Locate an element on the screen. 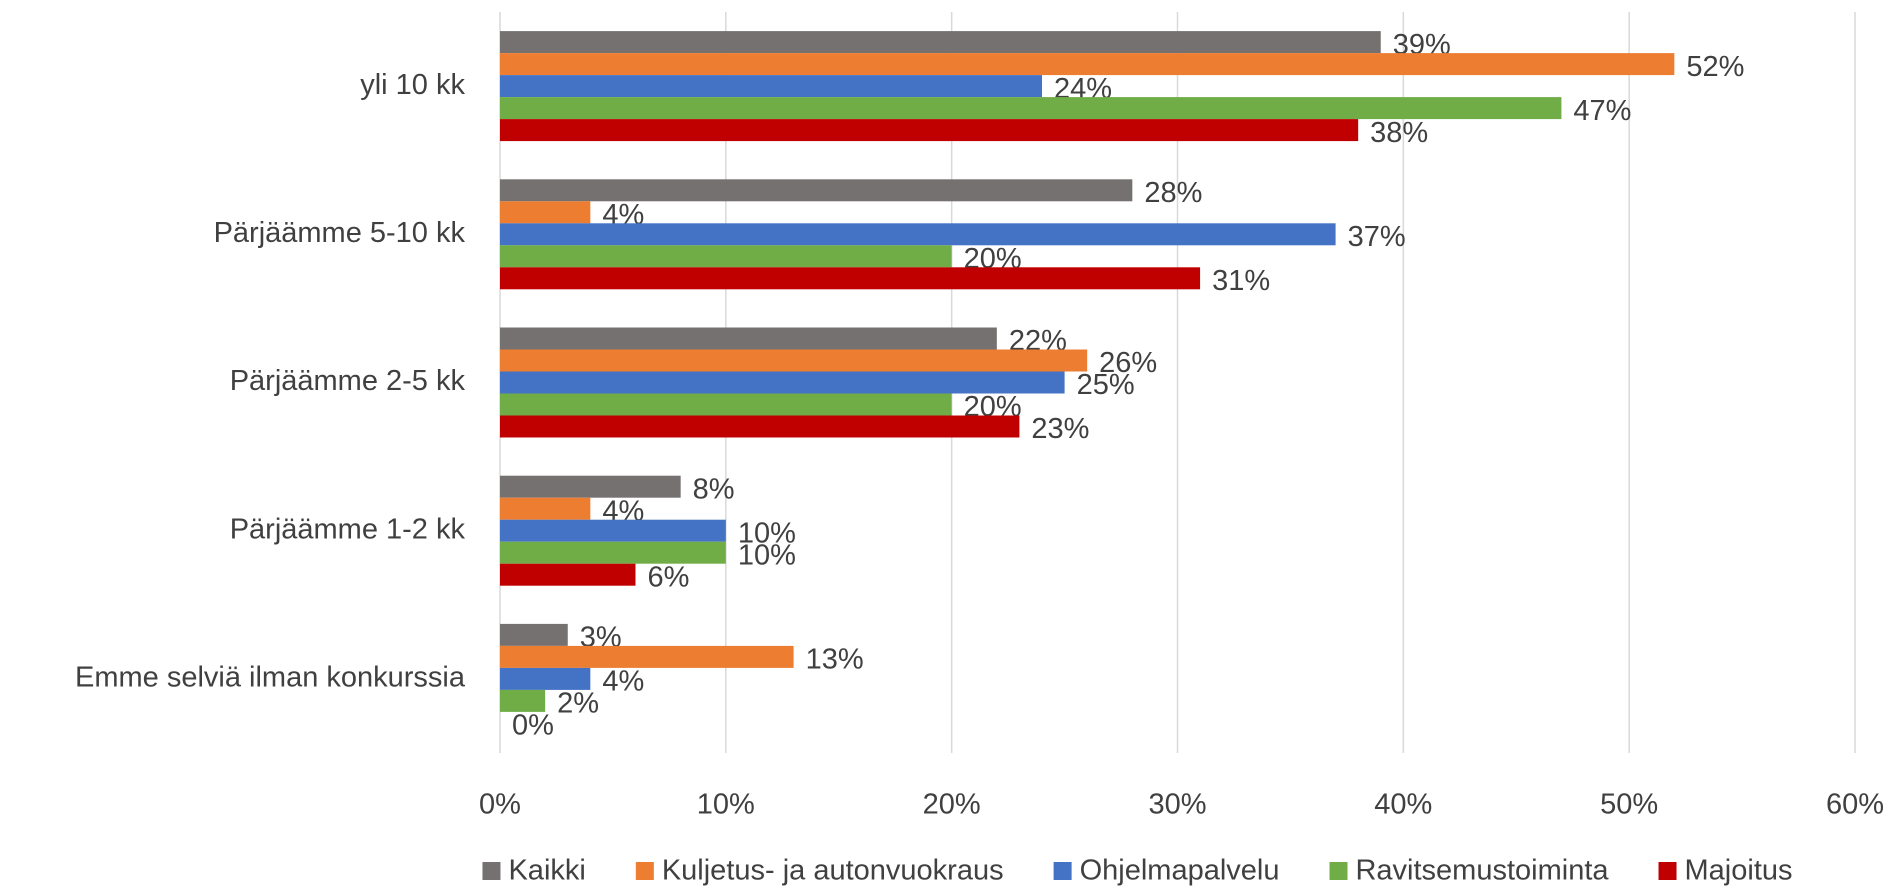 This screenshot has height=889, width=1903. legend-item: Ravitsemustoiminta is located at coordinates (1469, 871).